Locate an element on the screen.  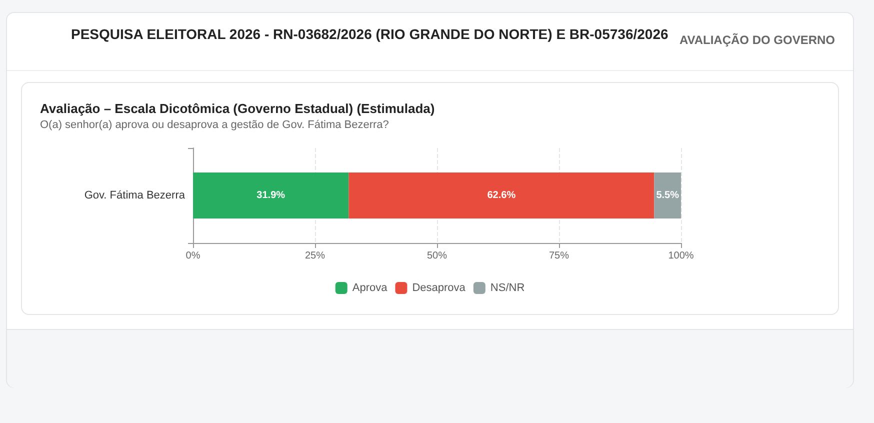
chart-subtitle: O(a) senhor(a) aprova ou desaprova a gestão de Gov. Fátima Bezerra? is located at coordinates (214, 125).